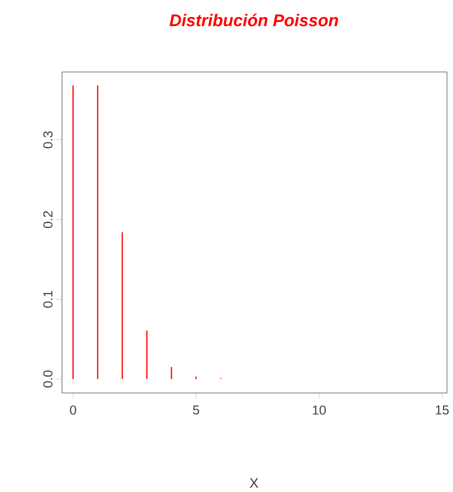 The width and height of the screenshot is (453, 492). Describe the element at coordinates (48, 219) in the screenshot. I see `y-tick-label: 0.2` at that location.